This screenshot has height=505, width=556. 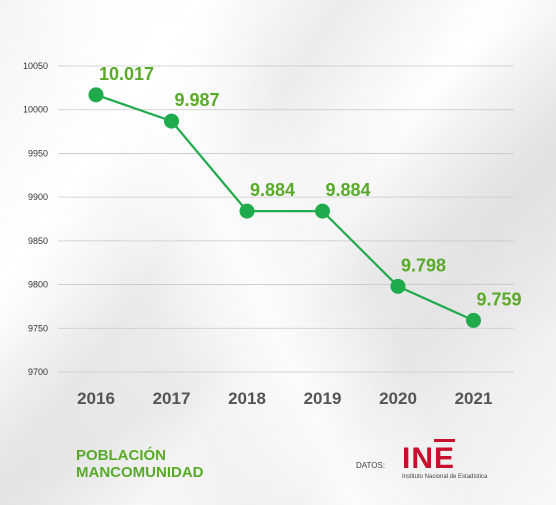 What do you see at coordinates (121, 455) in the screenshot?
I see `chart-title-line-1: POBLACIÓN` at bounding box center [121, 455].